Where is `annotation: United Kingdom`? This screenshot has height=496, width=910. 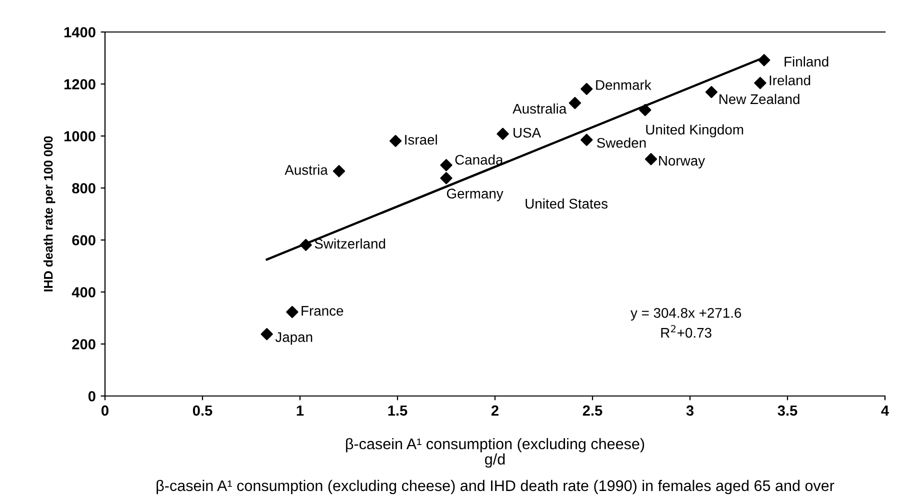
annotation: United Kingdom is located at coordinates (695, 131).